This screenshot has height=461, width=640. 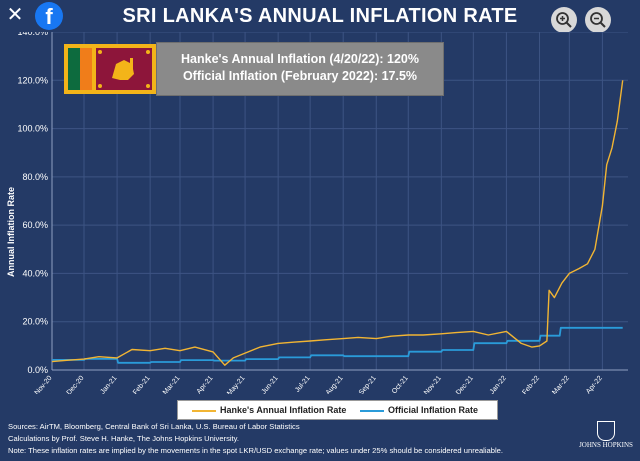 I want to click on series-line-official, so click(x=337, y=345).